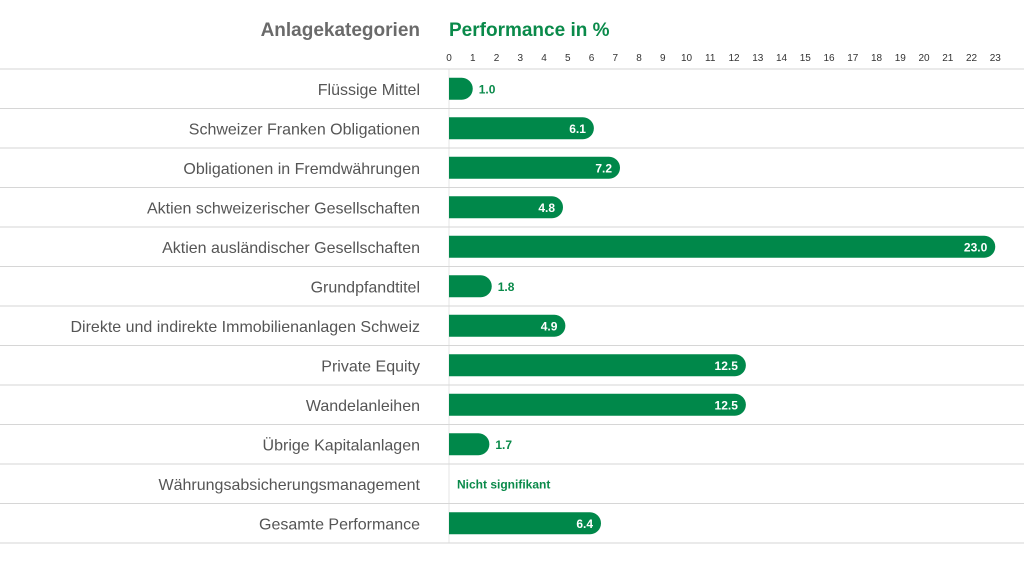 The width and height of the screenshot is (1024, 582). What do you see at coordinates (503, 445) in the screenshot?
I see `value-label: 1.7` at bounding box center [503, 445].